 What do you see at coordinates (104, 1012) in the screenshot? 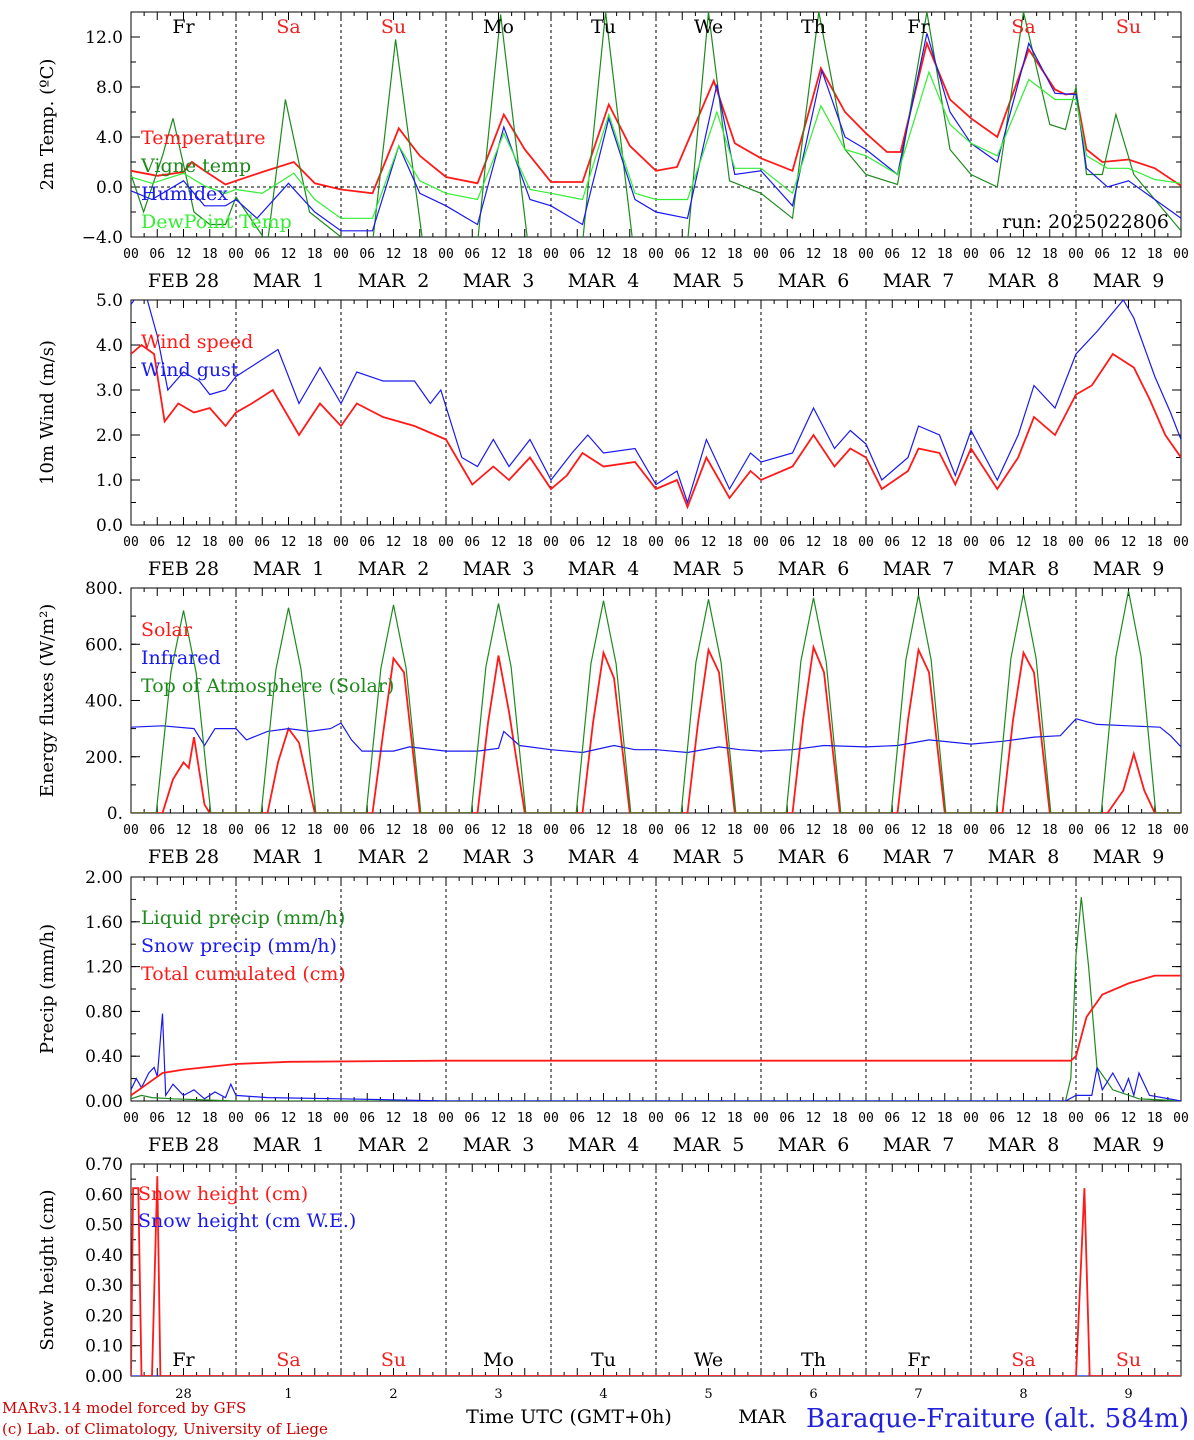
I see `y-tick-label: 0.80` at bounding box center [104, 1012].